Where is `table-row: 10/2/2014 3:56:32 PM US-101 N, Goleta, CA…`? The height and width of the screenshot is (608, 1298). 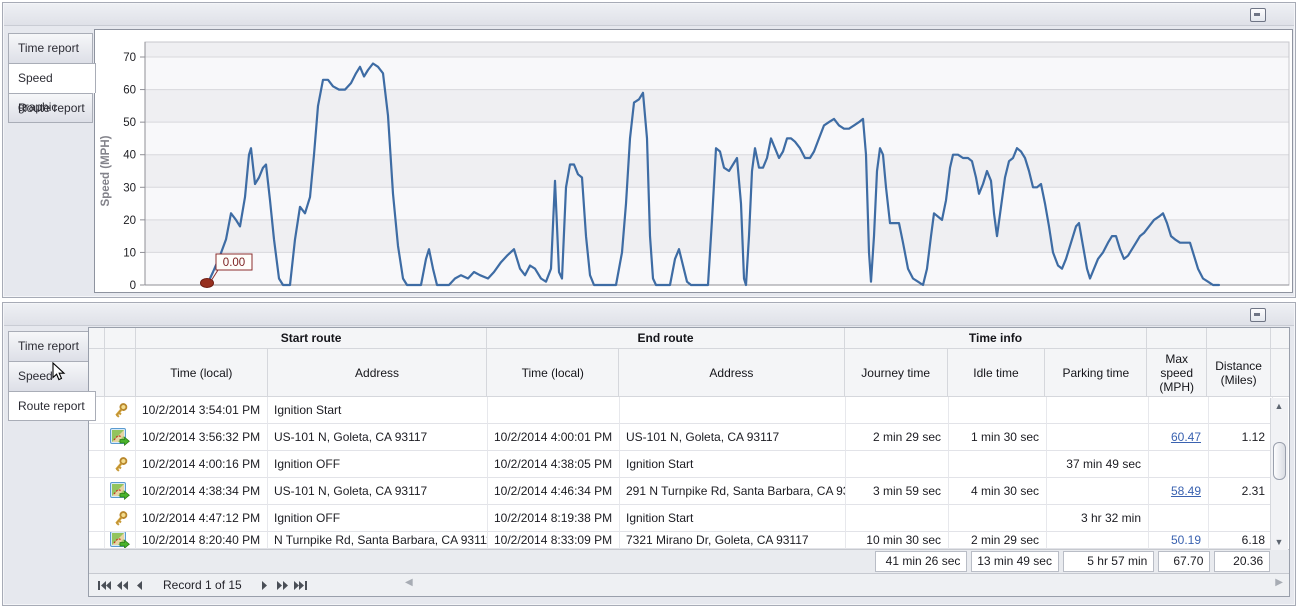
table-row: 10/2/2014 3:56:32 PM US-101 N, Goleta, CA… is located at coordinates (689, 437).